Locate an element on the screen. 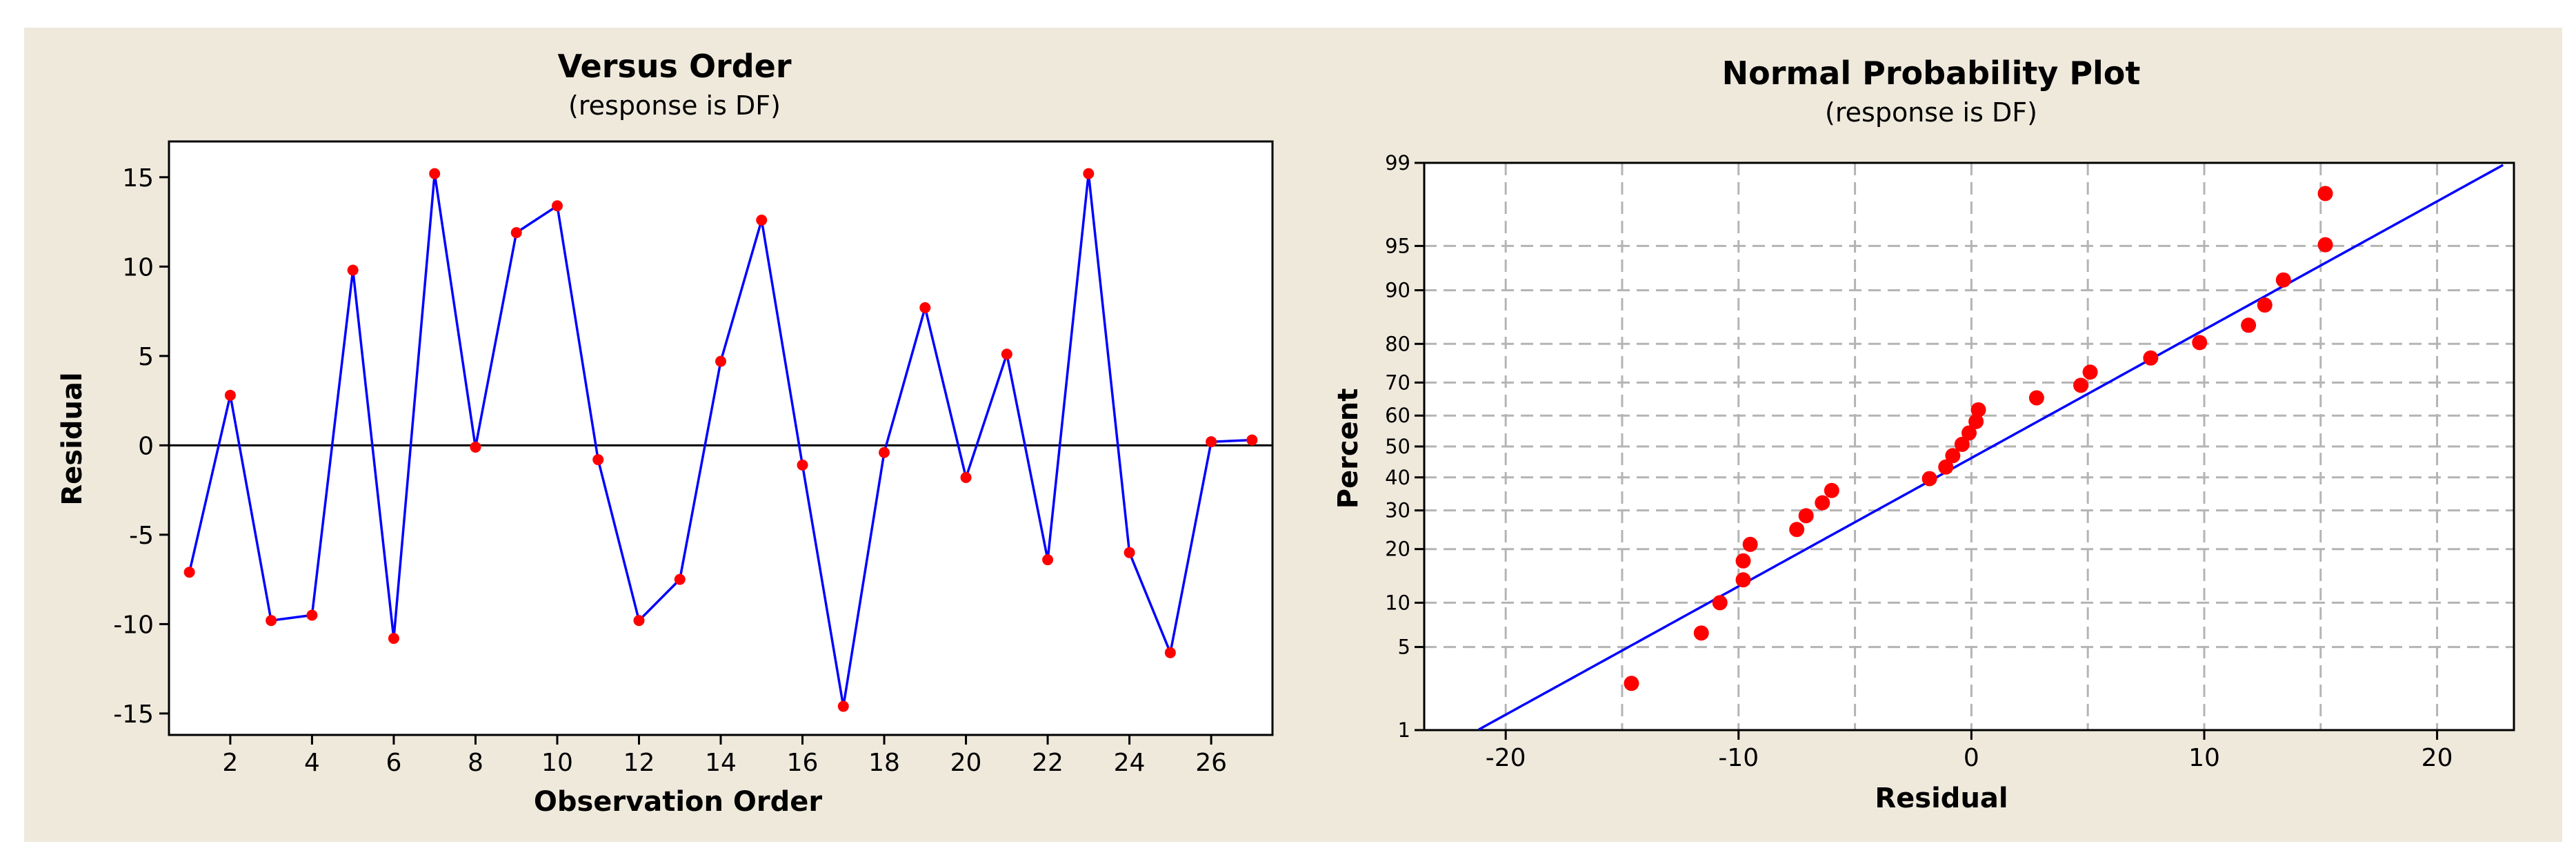 The image size is (2576, 855). chart2-y-tick-label: 40 is located at coordinates (1397, 478).